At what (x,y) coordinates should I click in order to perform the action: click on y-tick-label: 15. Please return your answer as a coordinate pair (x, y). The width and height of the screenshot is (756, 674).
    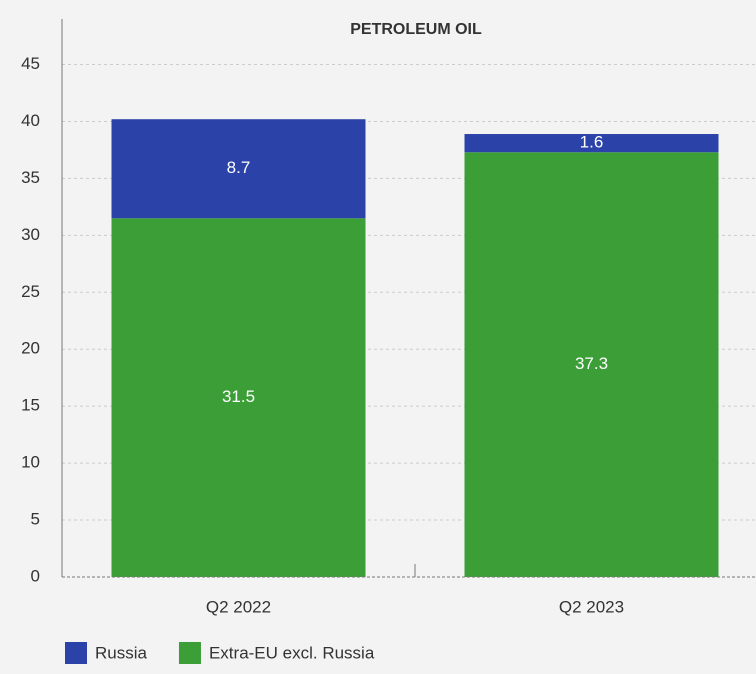
    Looking at the image, I should click on (30, 405).